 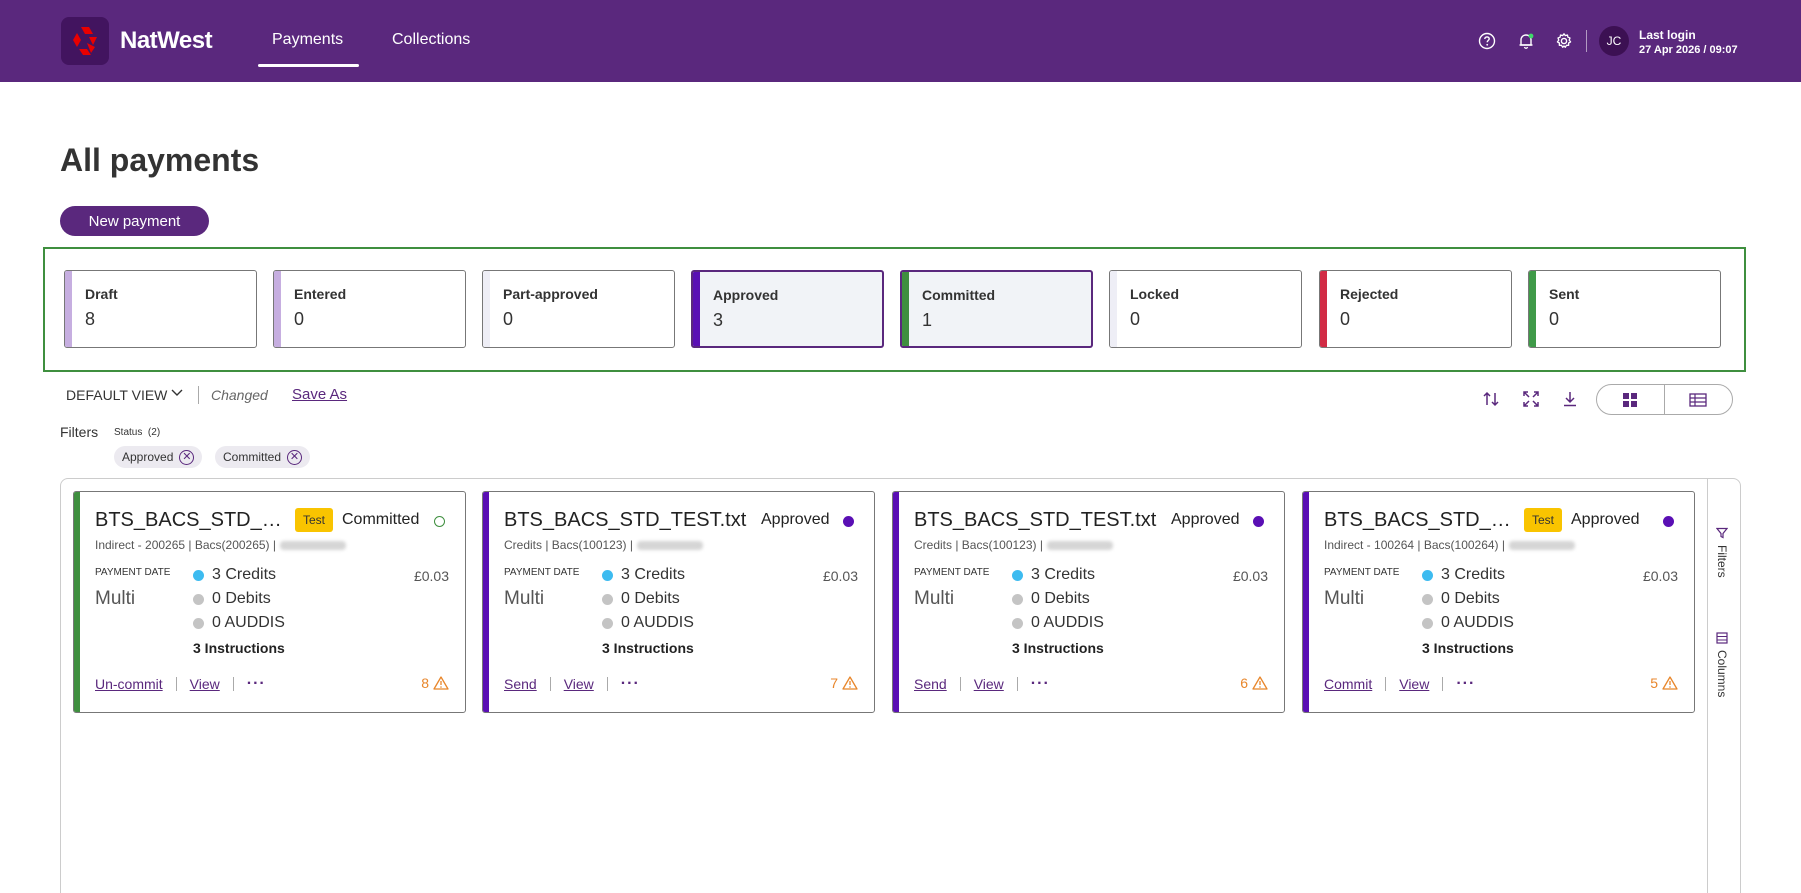 I want to click on primary-action-link: Un-commit, so click(x=129, y=684).